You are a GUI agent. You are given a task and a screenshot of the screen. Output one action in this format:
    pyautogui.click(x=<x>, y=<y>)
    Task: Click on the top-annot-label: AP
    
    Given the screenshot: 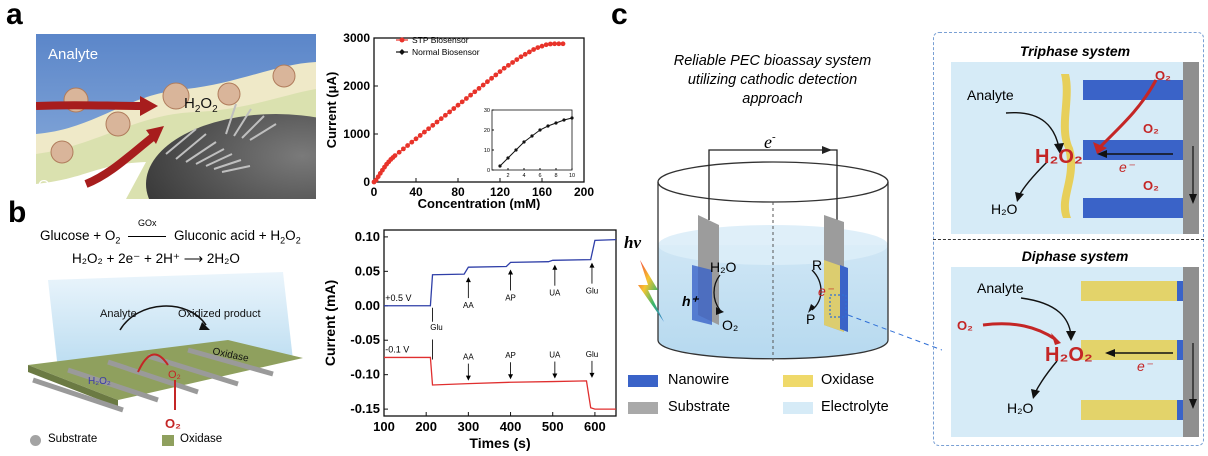 What is the action you would take?
    pyautogui.click(x=510, y=298)
    